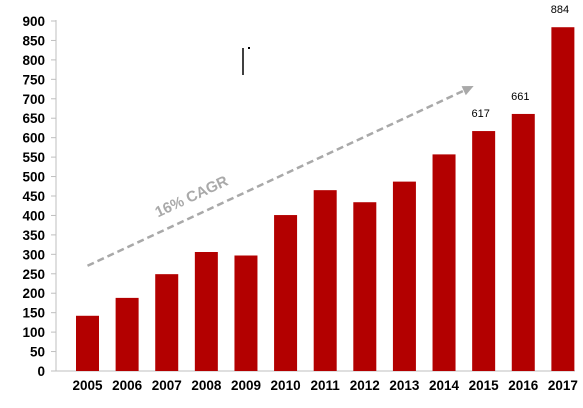 The height and width of the screenshot is (408, 583). I want to click on x-tick-label: 2006, so click(127, 385).